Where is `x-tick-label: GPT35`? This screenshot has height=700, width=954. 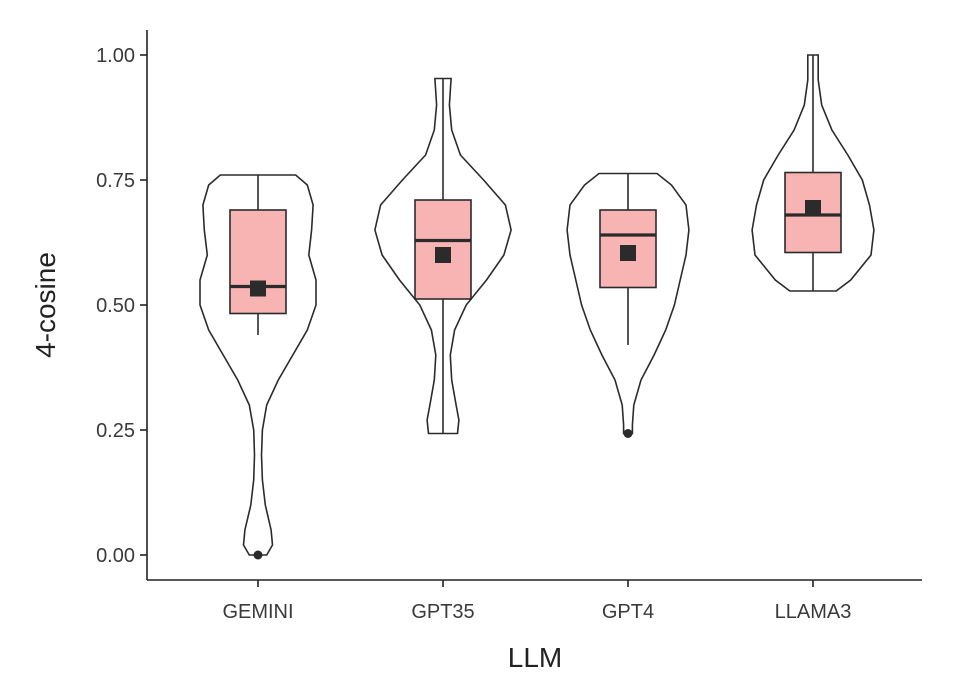 x-tick-label: GPT35 is located at coordinates (442, 612).